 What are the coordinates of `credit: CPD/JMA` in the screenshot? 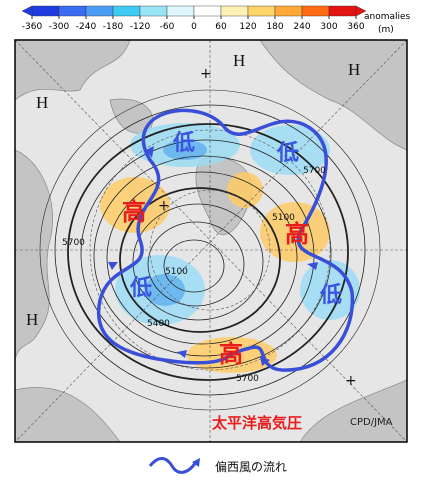 It's located at (371, 422).